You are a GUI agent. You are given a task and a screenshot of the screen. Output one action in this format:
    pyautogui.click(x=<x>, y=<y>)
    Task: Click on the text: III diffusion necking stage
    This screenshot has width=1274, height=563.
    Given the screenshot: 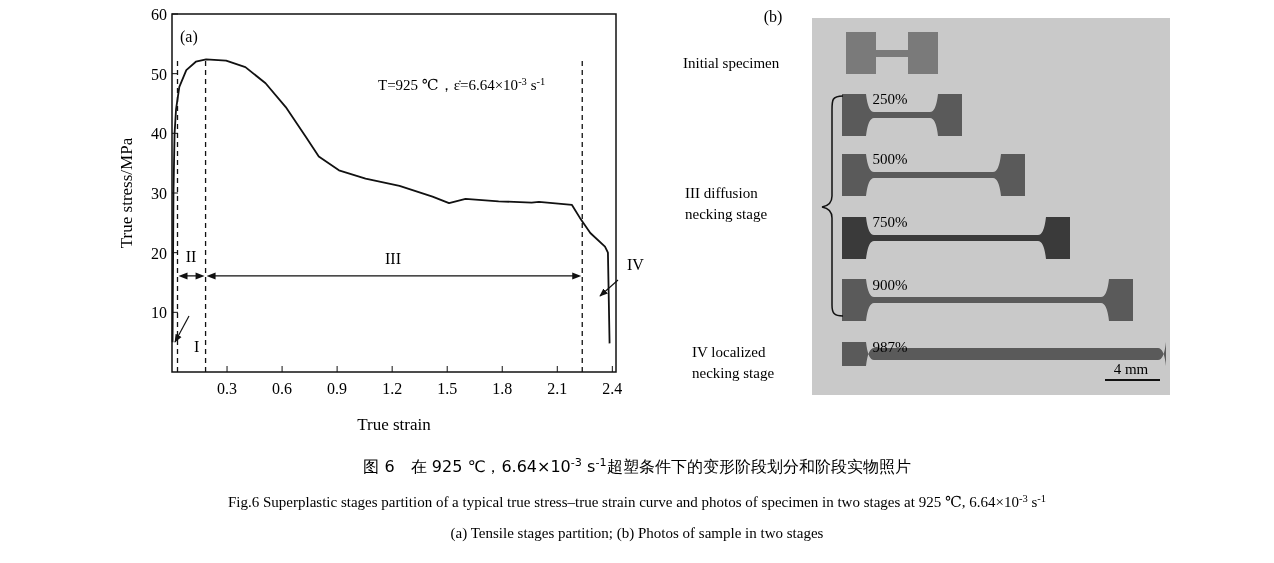 What is the action you would take?
    pyautogui.click(x=726, y=203)
    